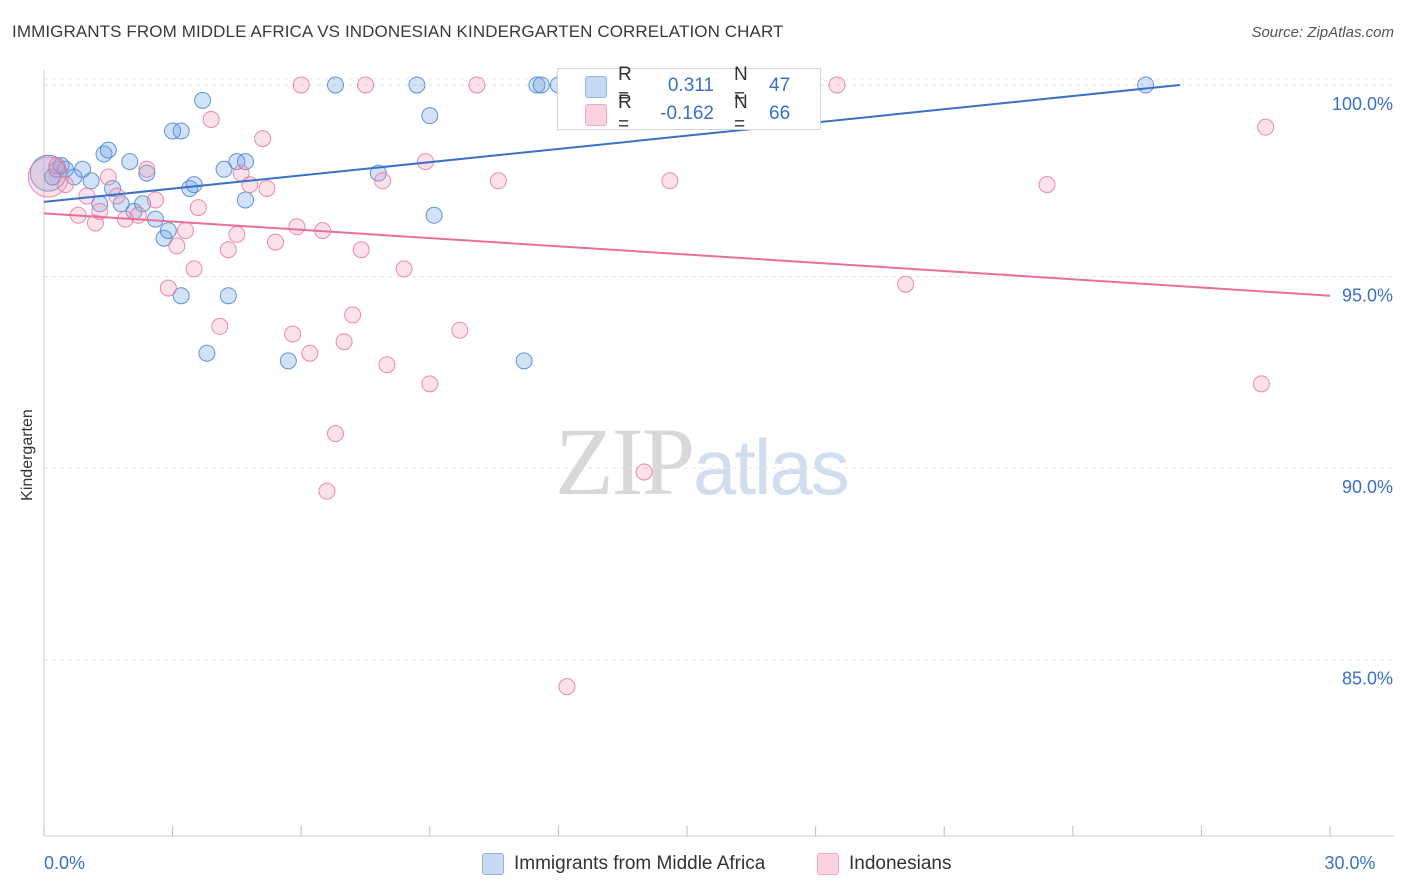  What do you see at coordinates (828, 864) in the screenshot?
I see `legend-swatch-pink` at bounding box center [828, 864].